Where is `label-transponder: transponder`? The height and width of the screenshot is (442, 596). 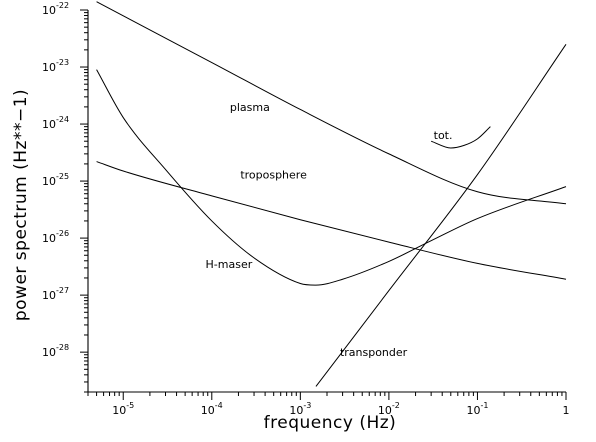 label-transponder: transponder is located at coordinates (374, 352).